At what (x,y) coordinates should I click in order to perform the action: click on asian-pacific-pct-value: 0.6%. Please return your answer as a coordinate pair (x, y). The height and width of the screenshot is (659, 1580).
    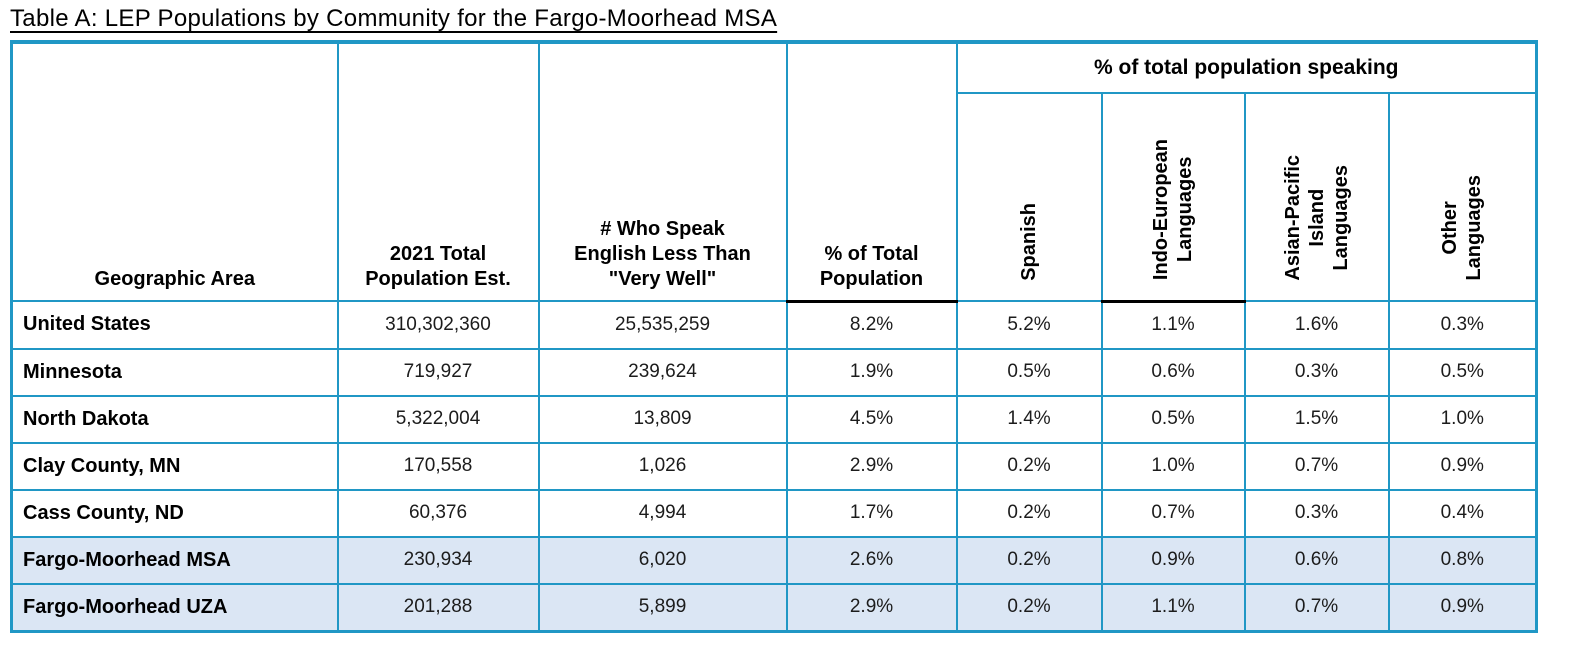
    Looking at the image, I should click on (1316, 560).